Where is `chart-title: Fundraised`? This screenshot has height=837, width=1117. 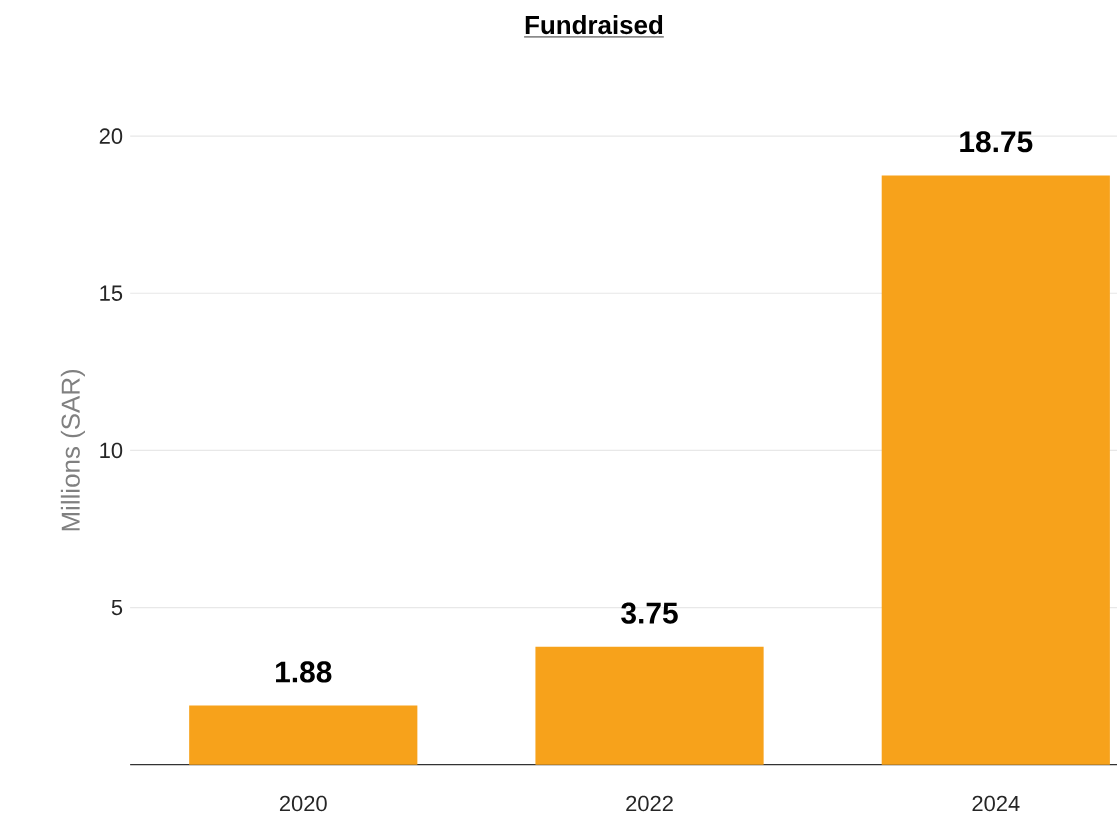 chart-title: Fundraised is located at coordinates (594, 25).